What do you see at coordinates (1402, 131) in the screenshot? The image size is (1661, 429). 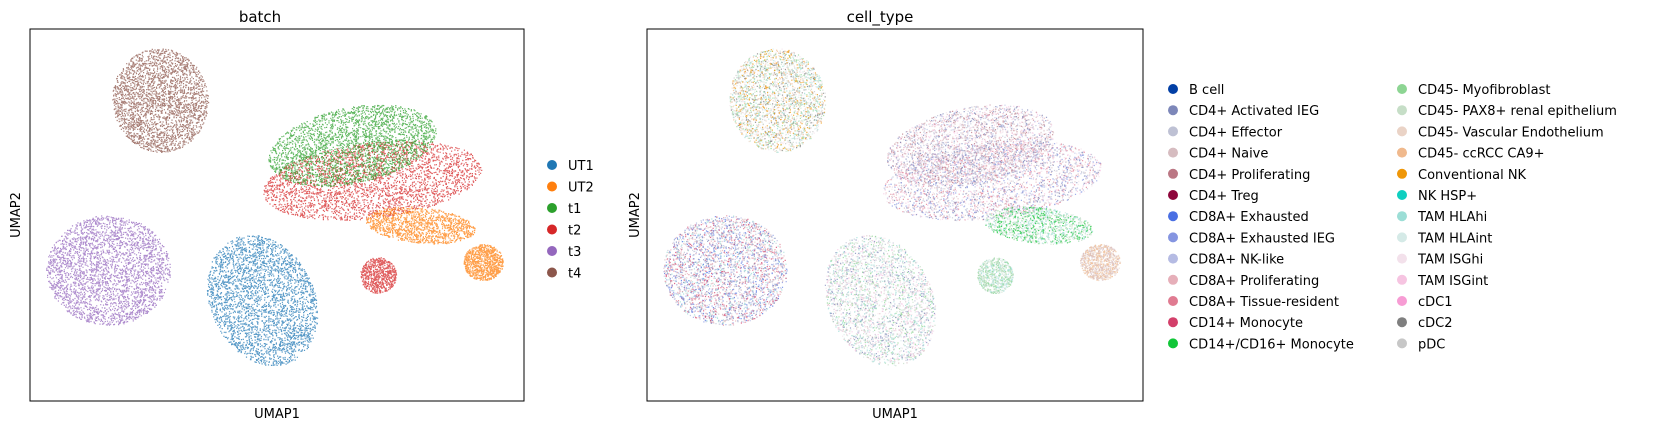 I see `cell-type-legend-marker-cd45-vascular-endothelium` at bounding box center [1402, 131].